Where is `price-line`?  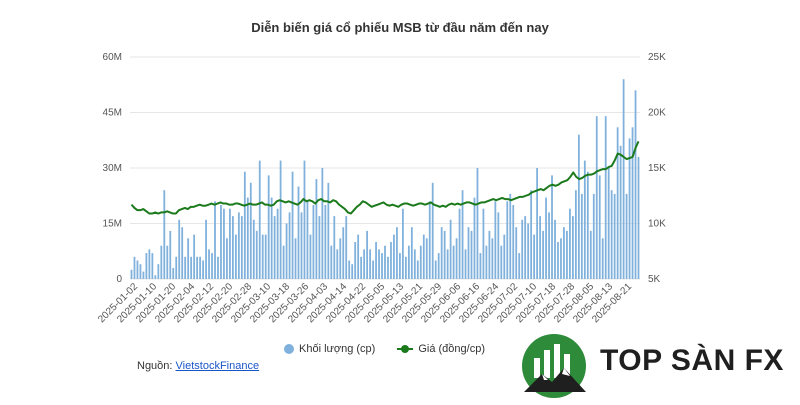
price-line is located at coordinates (385, 177).